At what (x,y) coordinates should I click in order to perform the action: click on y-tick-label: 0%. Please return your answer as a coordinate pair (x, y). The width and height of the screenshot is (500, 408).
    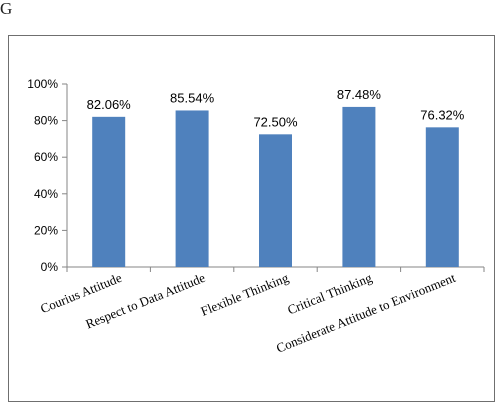
    Looking at the image, I should click on (50, 267).